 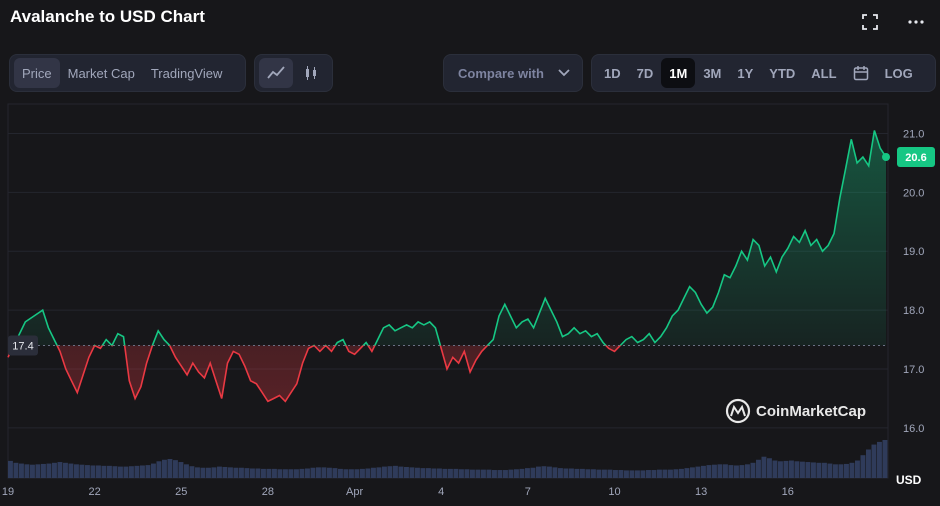 I want to click on watermark-text: CoinMarketCap, so click(x=811, y=411).